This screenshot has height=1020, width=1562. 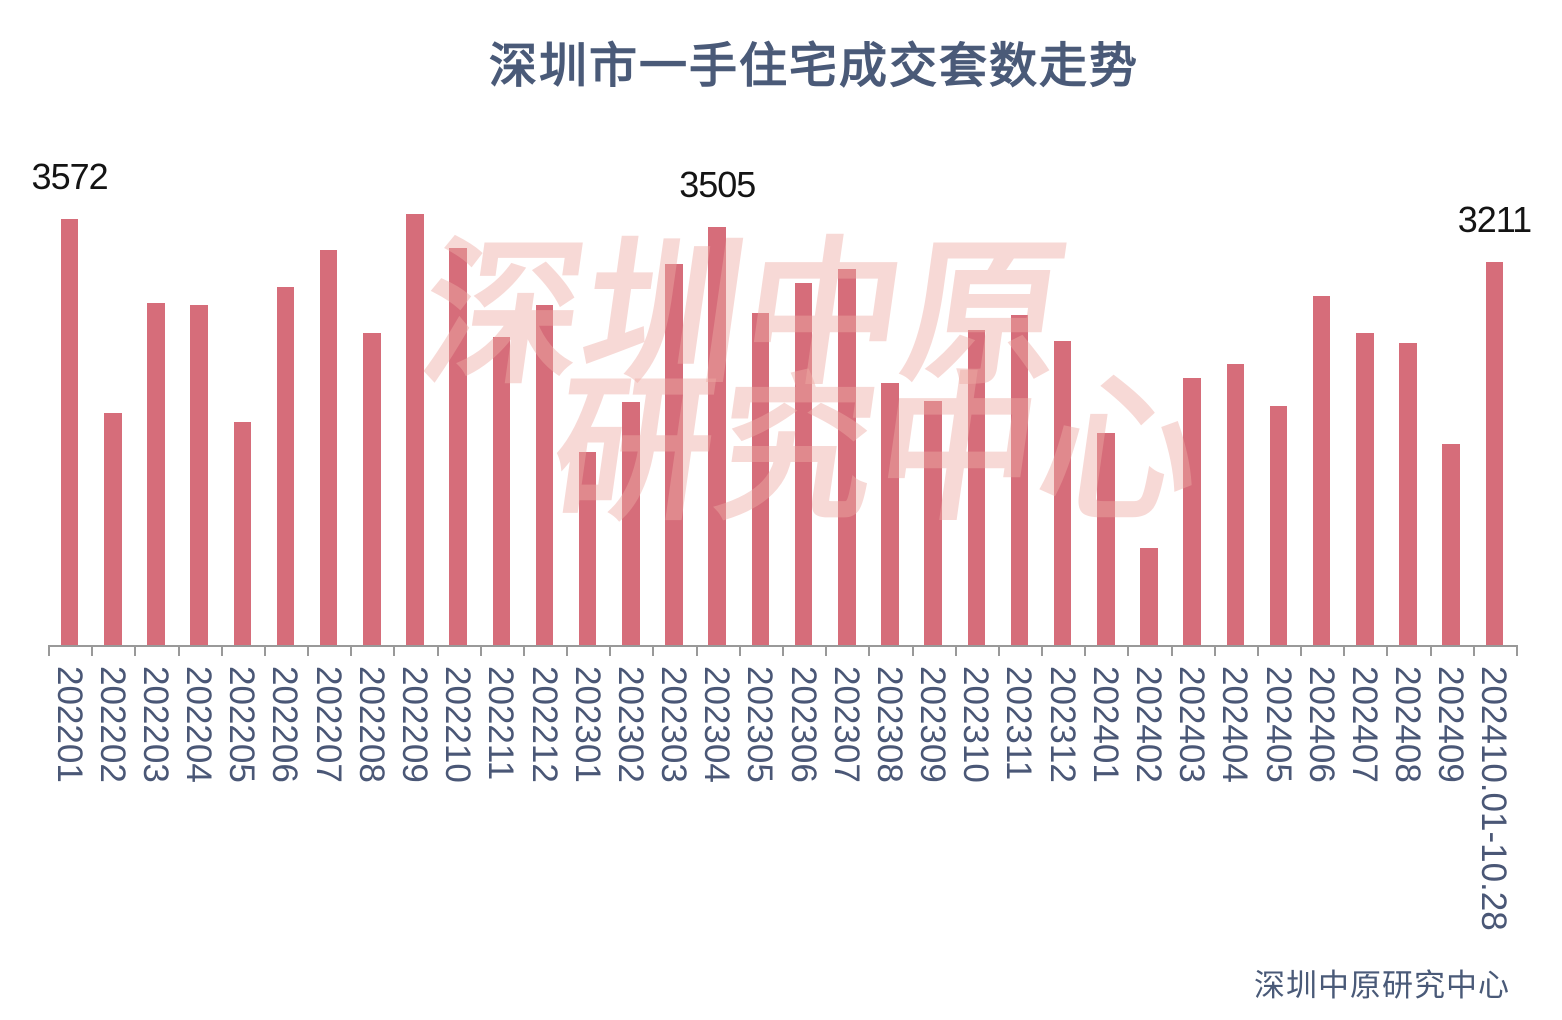 I want to click on x-axis-label-202305: 202305, so click(x=760, y=724).